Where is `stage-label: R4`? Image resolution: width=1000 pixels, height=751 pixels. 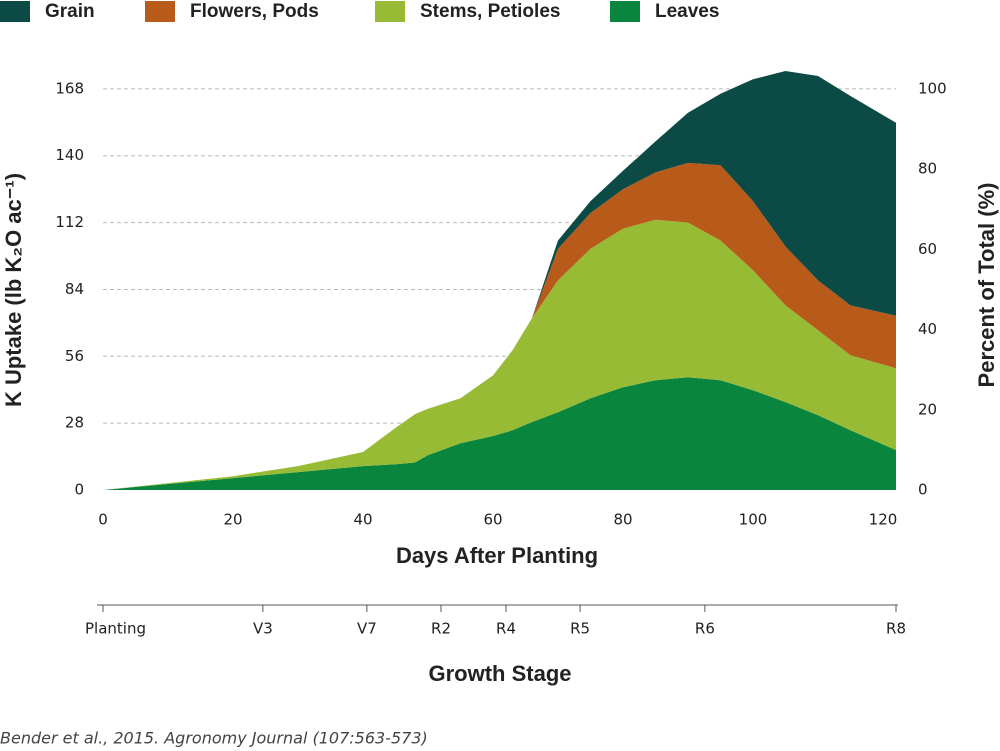 stage-label: R4 is located at coordinates (506, 629).